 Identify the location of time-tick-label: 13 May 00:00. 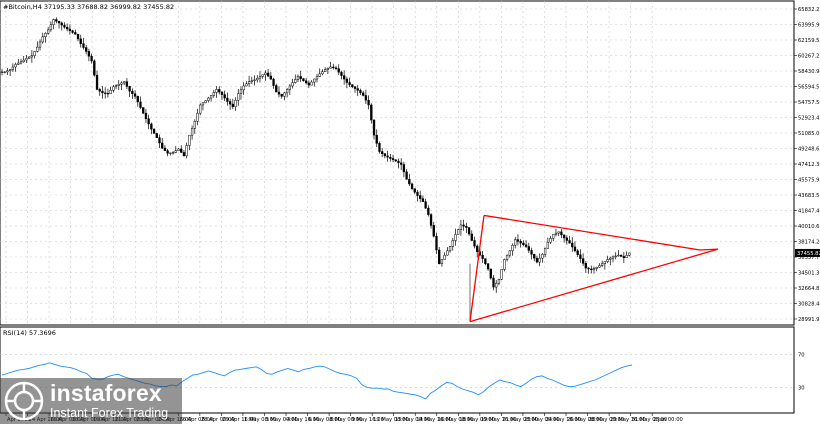
(413, 420).